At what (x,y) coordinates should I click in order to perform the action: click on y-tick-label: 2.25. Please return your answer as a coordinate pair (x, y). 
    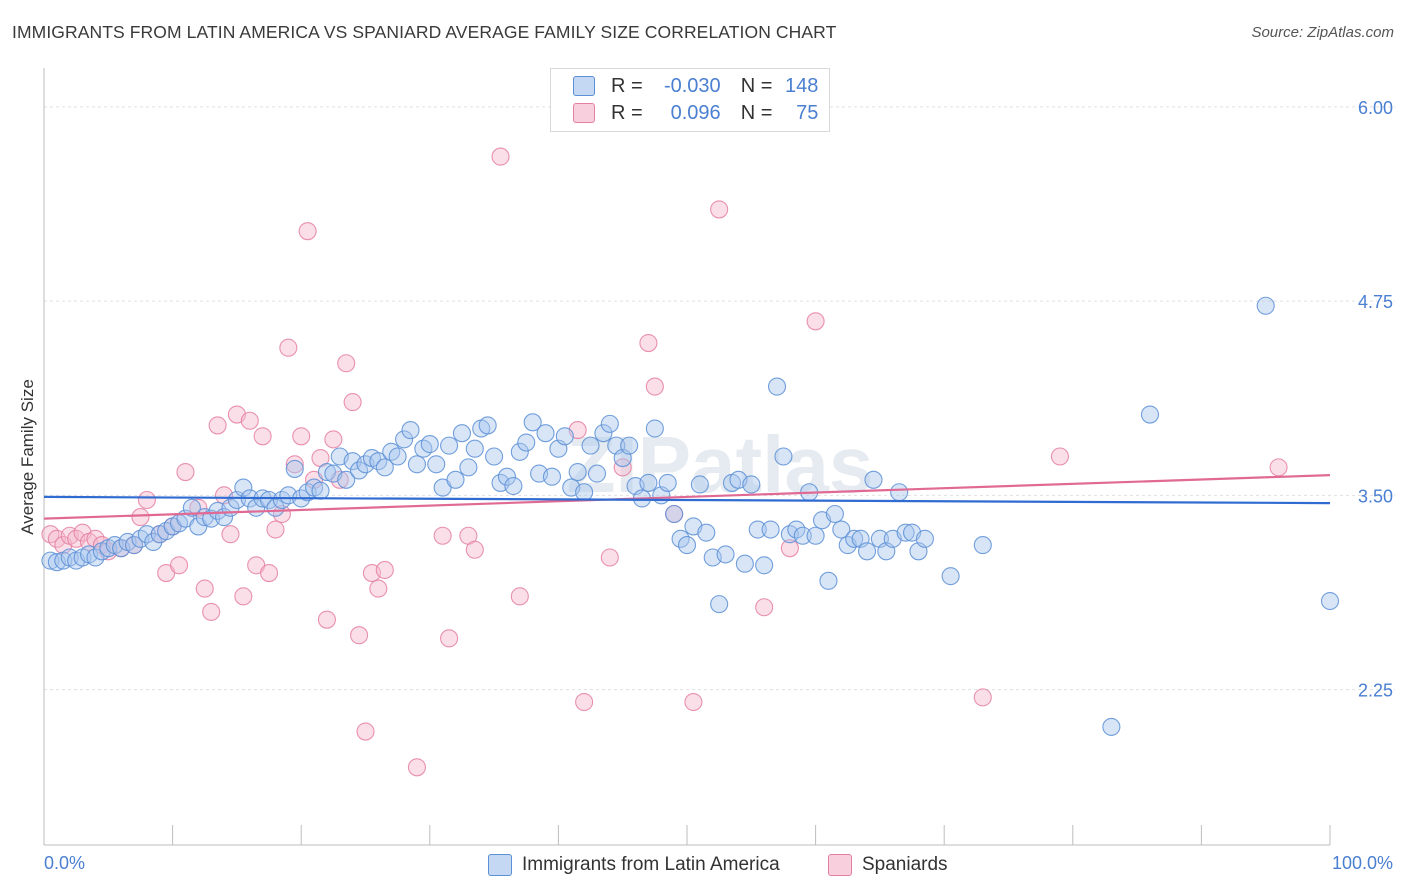
    Looking at the image, I should click on (1375, 691).